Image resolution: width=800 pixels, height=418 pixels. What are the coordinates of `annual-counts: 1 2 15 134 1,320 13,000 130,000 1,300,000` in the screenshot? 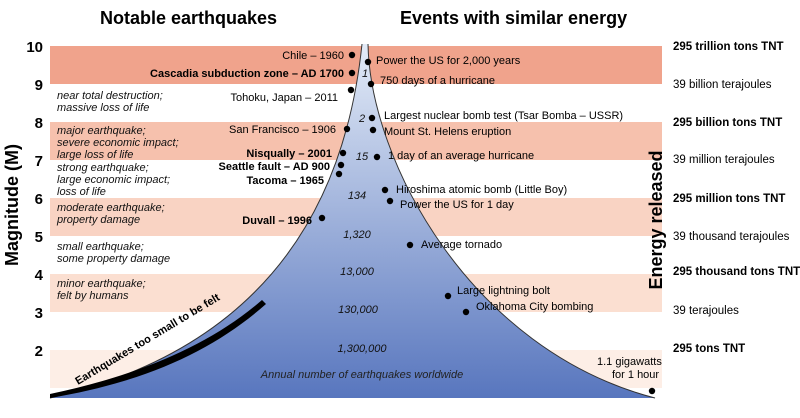 It's located at (363, 211).